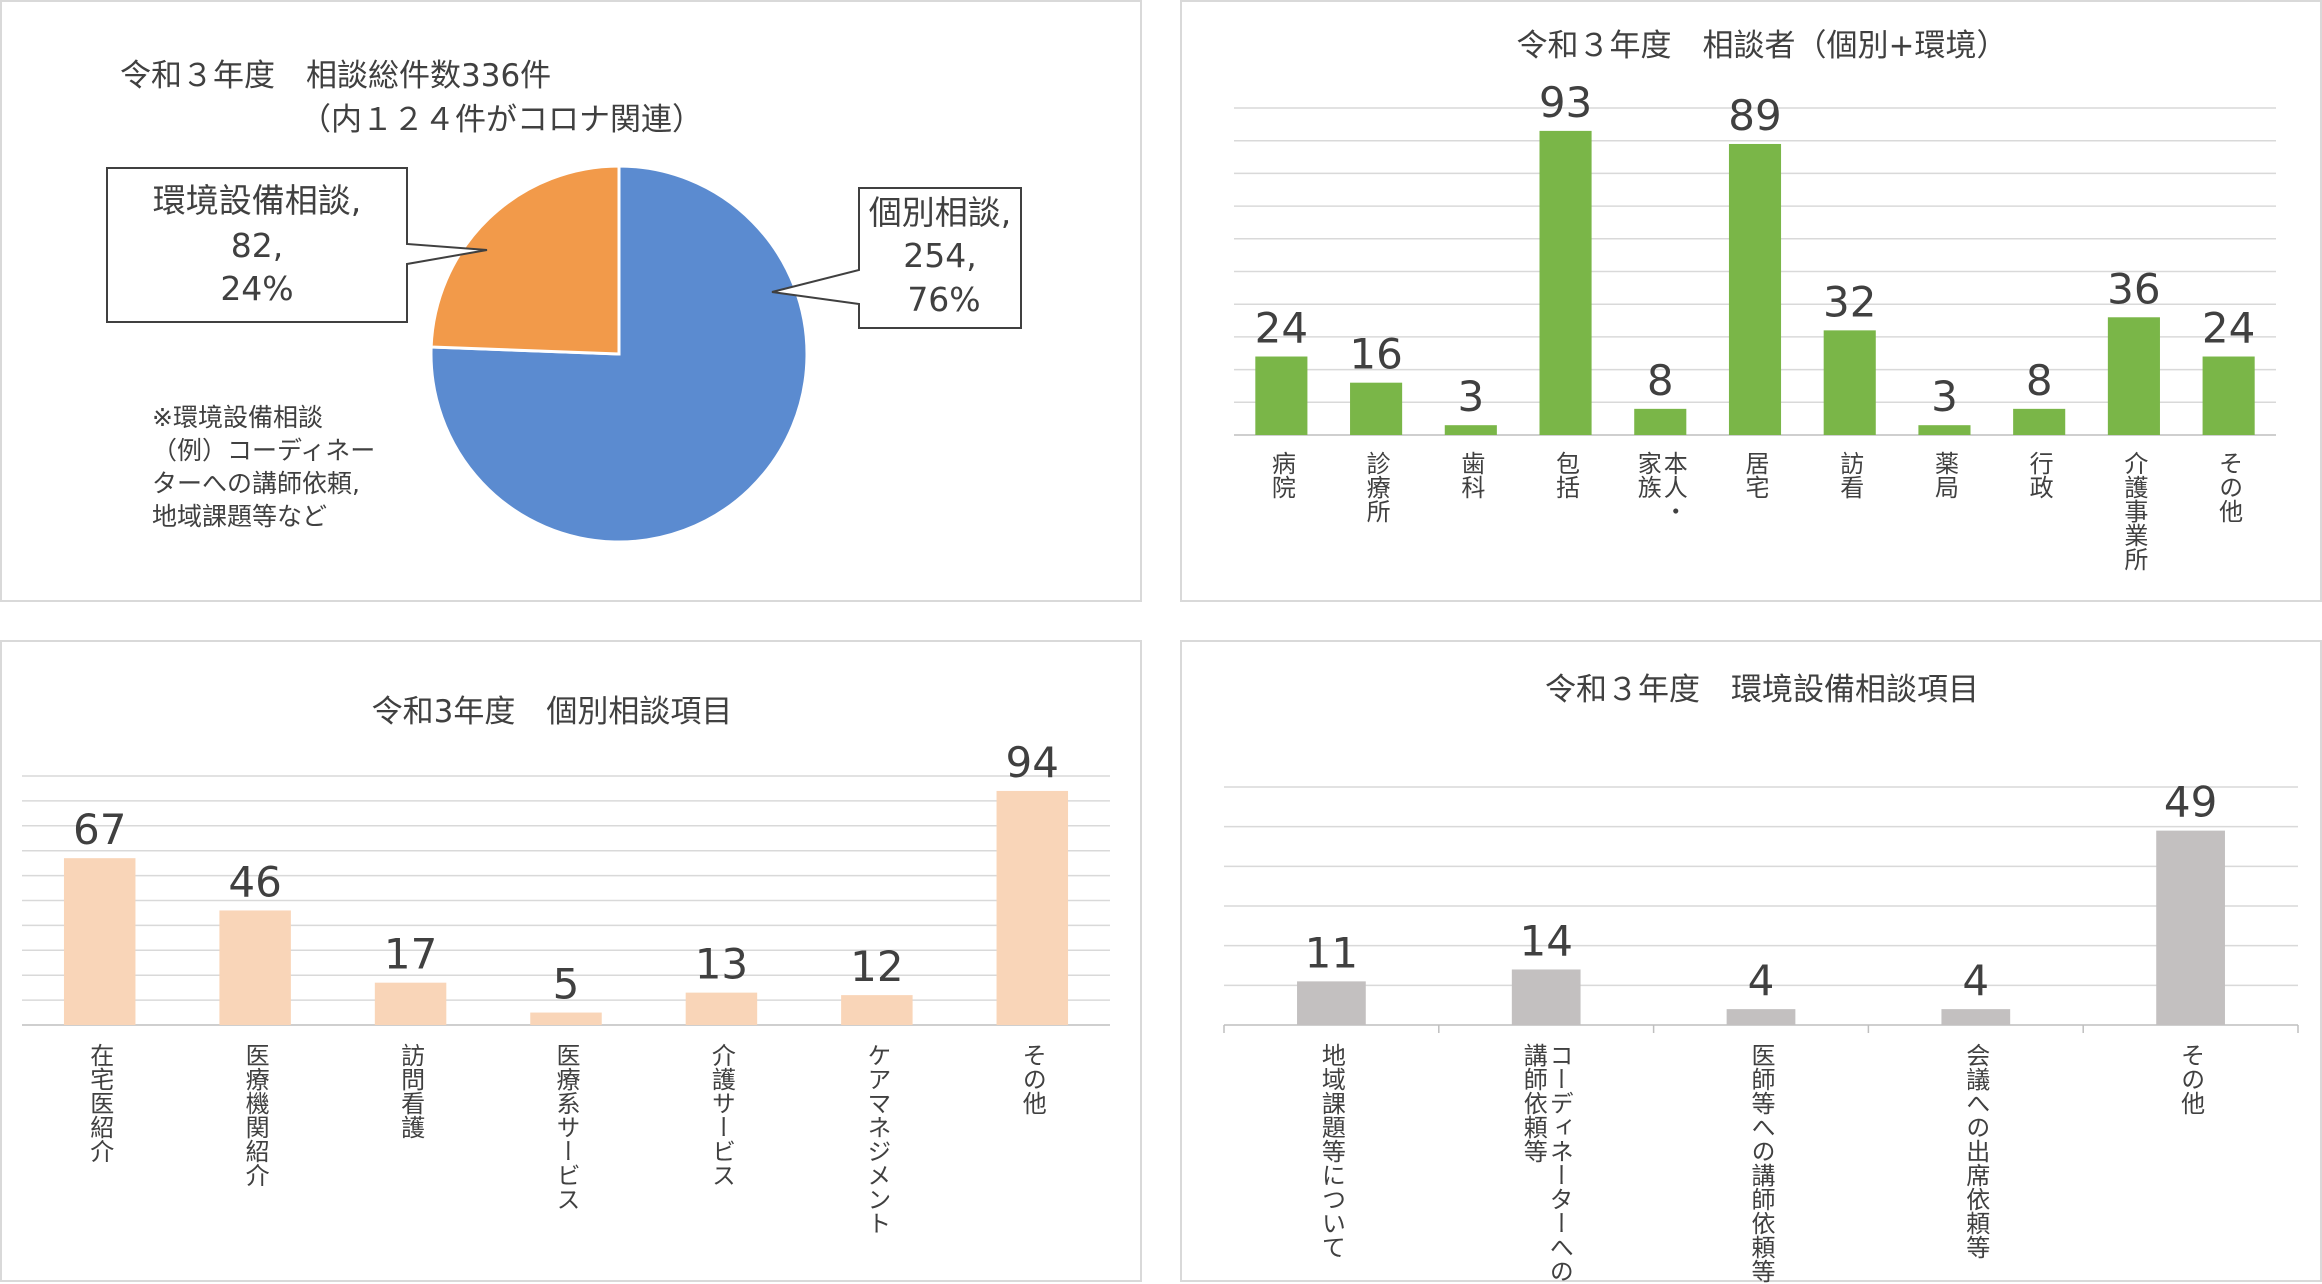 The height and width of the screenshot is (1284, 2322). Describe the element at coordinates (410, 954) in the screenshot. I see `data-label-2: 17` at that location.